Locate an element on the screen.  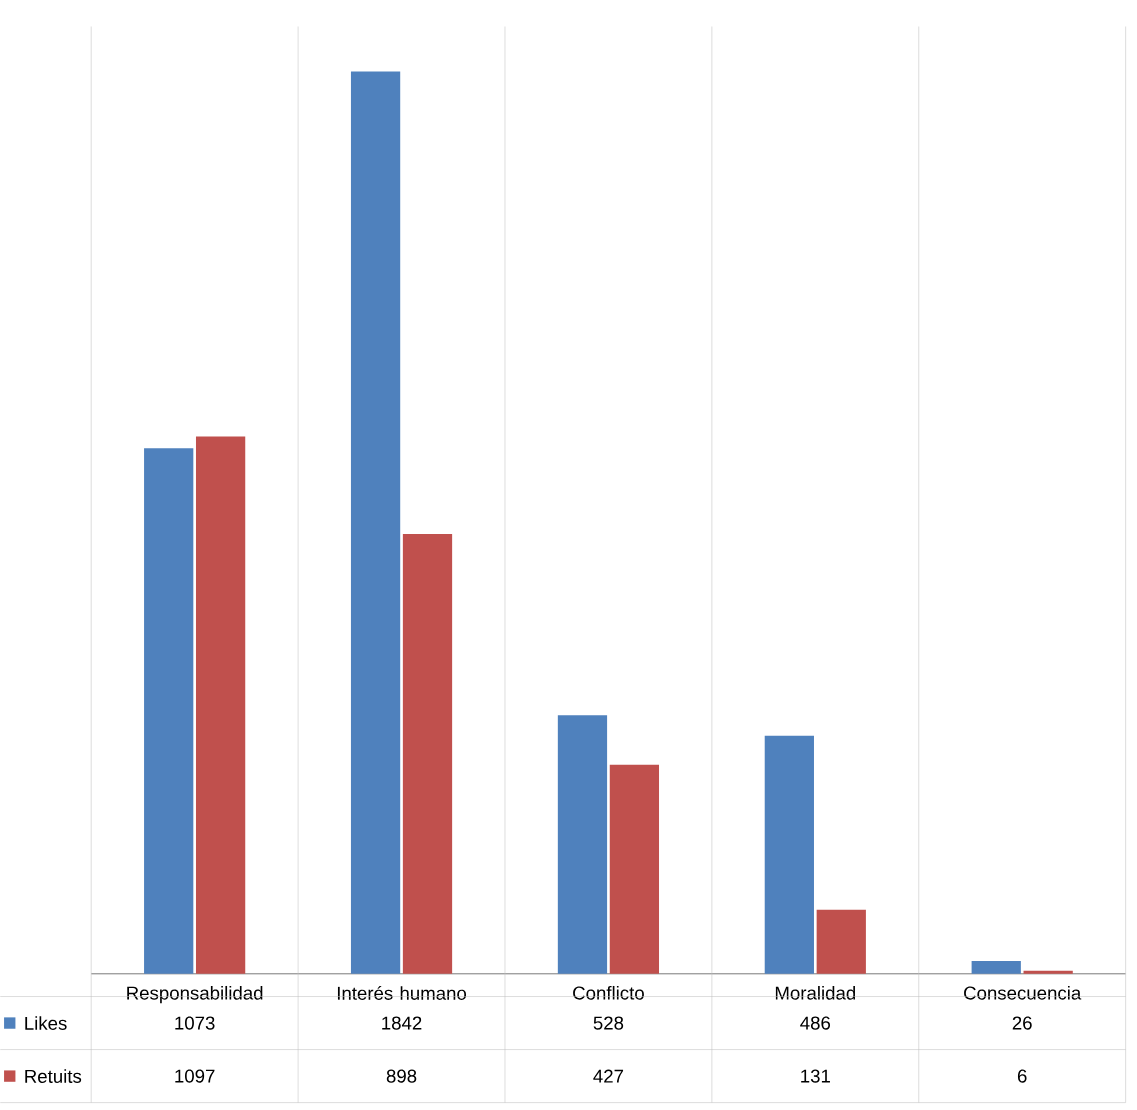
legend-label: Likes is located at coordinates (46, 1023).